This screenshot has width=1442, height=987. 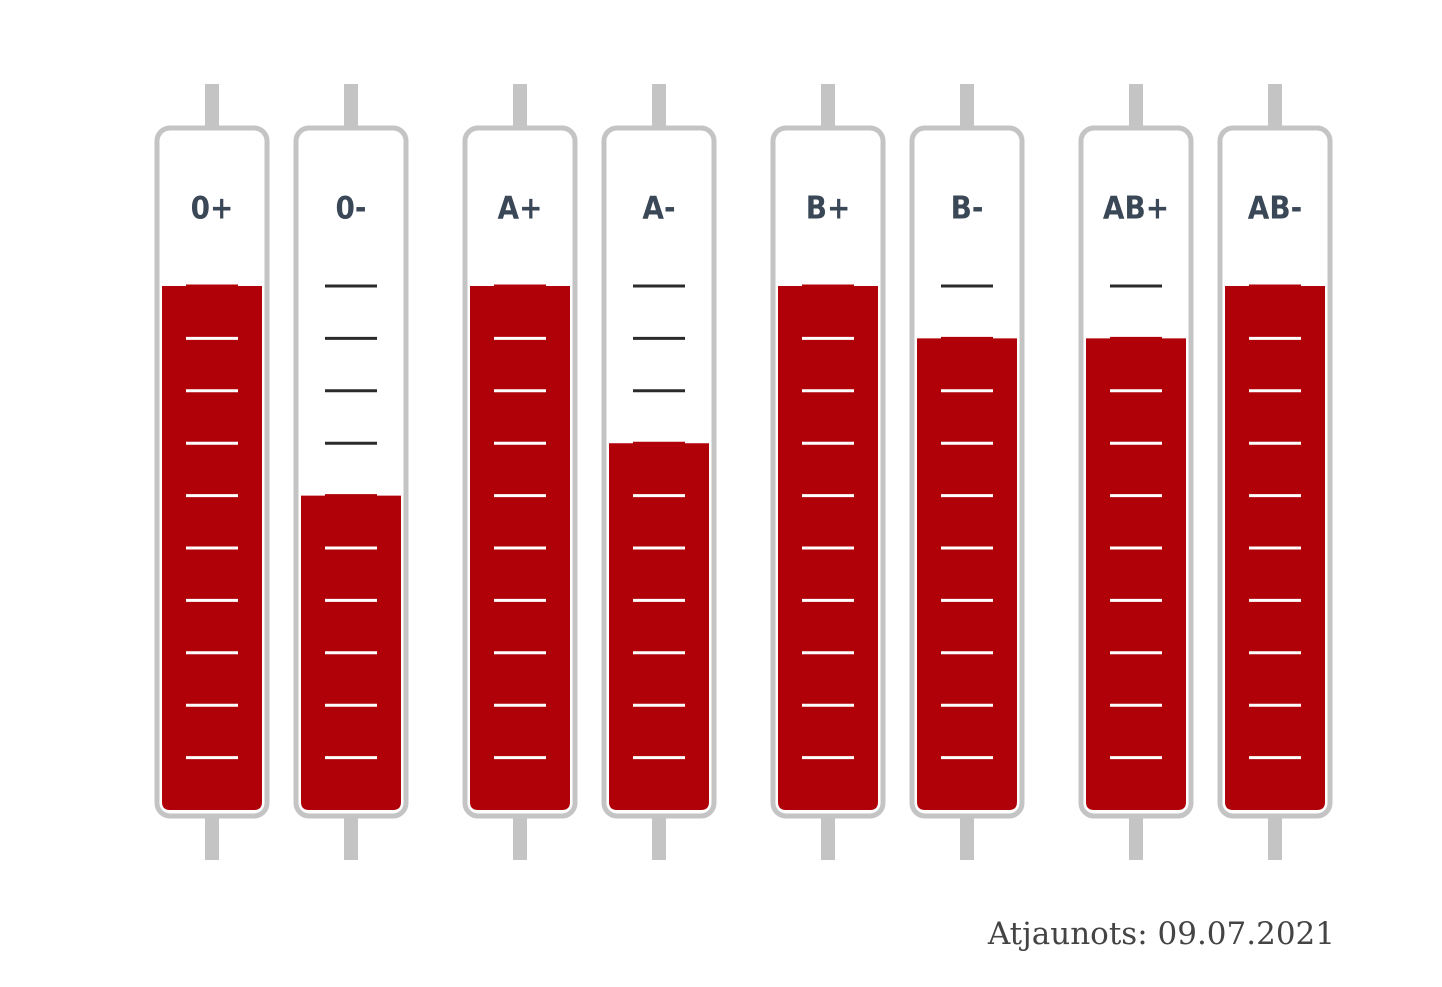 I want to click on blood-type-label: B-, so click(x=967, y=209).